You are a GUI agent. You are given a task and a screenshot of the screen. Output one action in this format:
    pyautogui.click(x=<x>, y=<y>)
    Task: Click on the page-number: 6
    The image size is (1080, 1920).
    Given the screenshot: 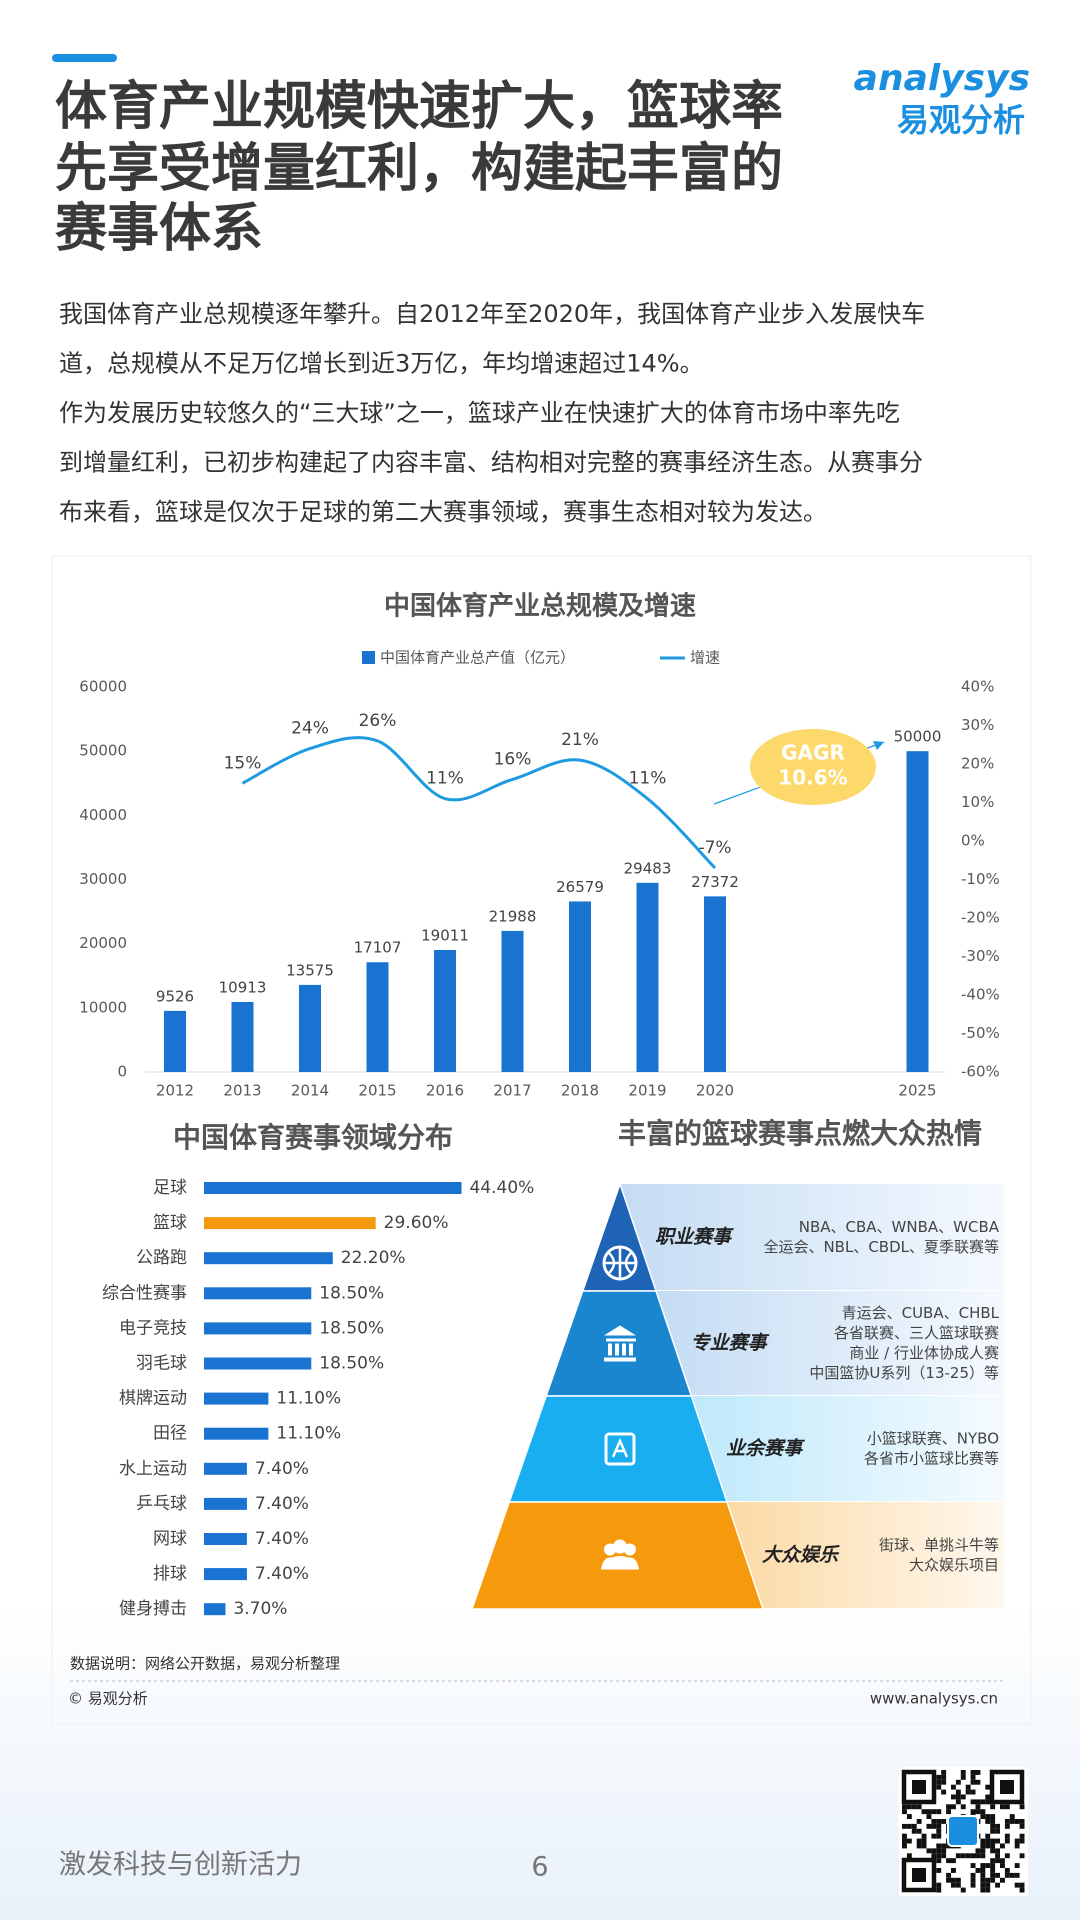 What is the action you would take?
    pyautogui.click(x=539, y=1867)
    